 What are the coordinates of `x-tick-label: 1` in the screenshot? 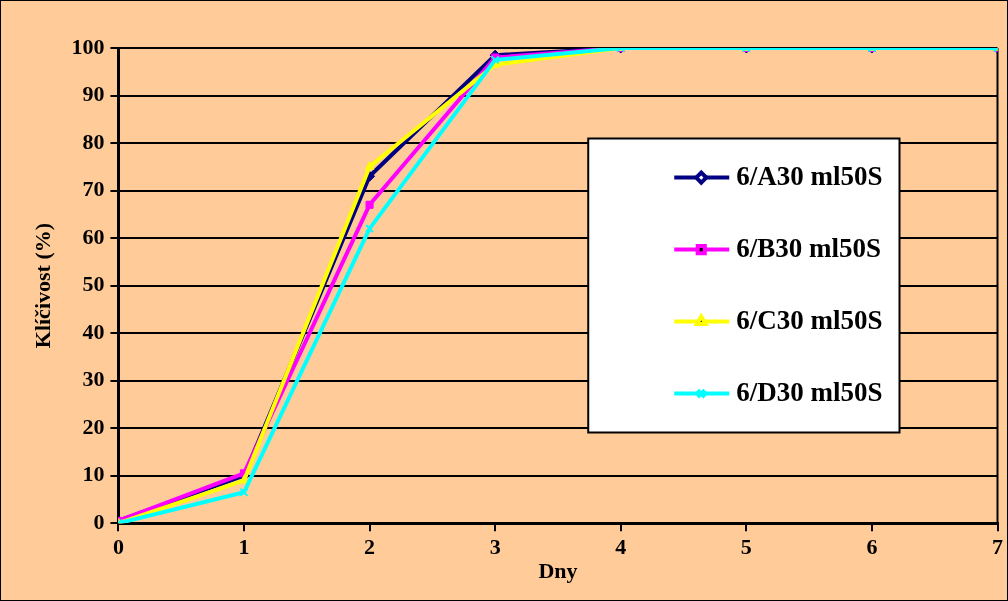 It's located at (244, 547).